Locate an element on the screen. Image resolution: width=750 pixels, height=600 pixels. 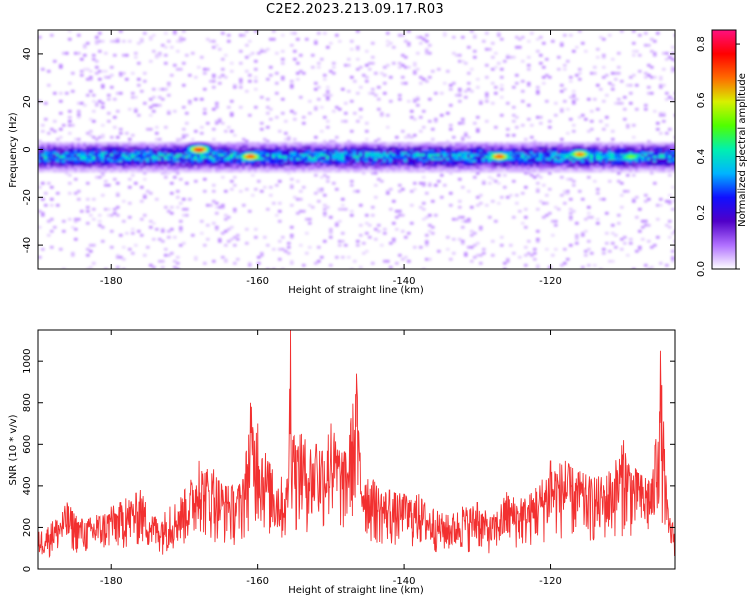
heatmap-x-axis-label: Height of straight line (km) is located at coordinates (356, 290).